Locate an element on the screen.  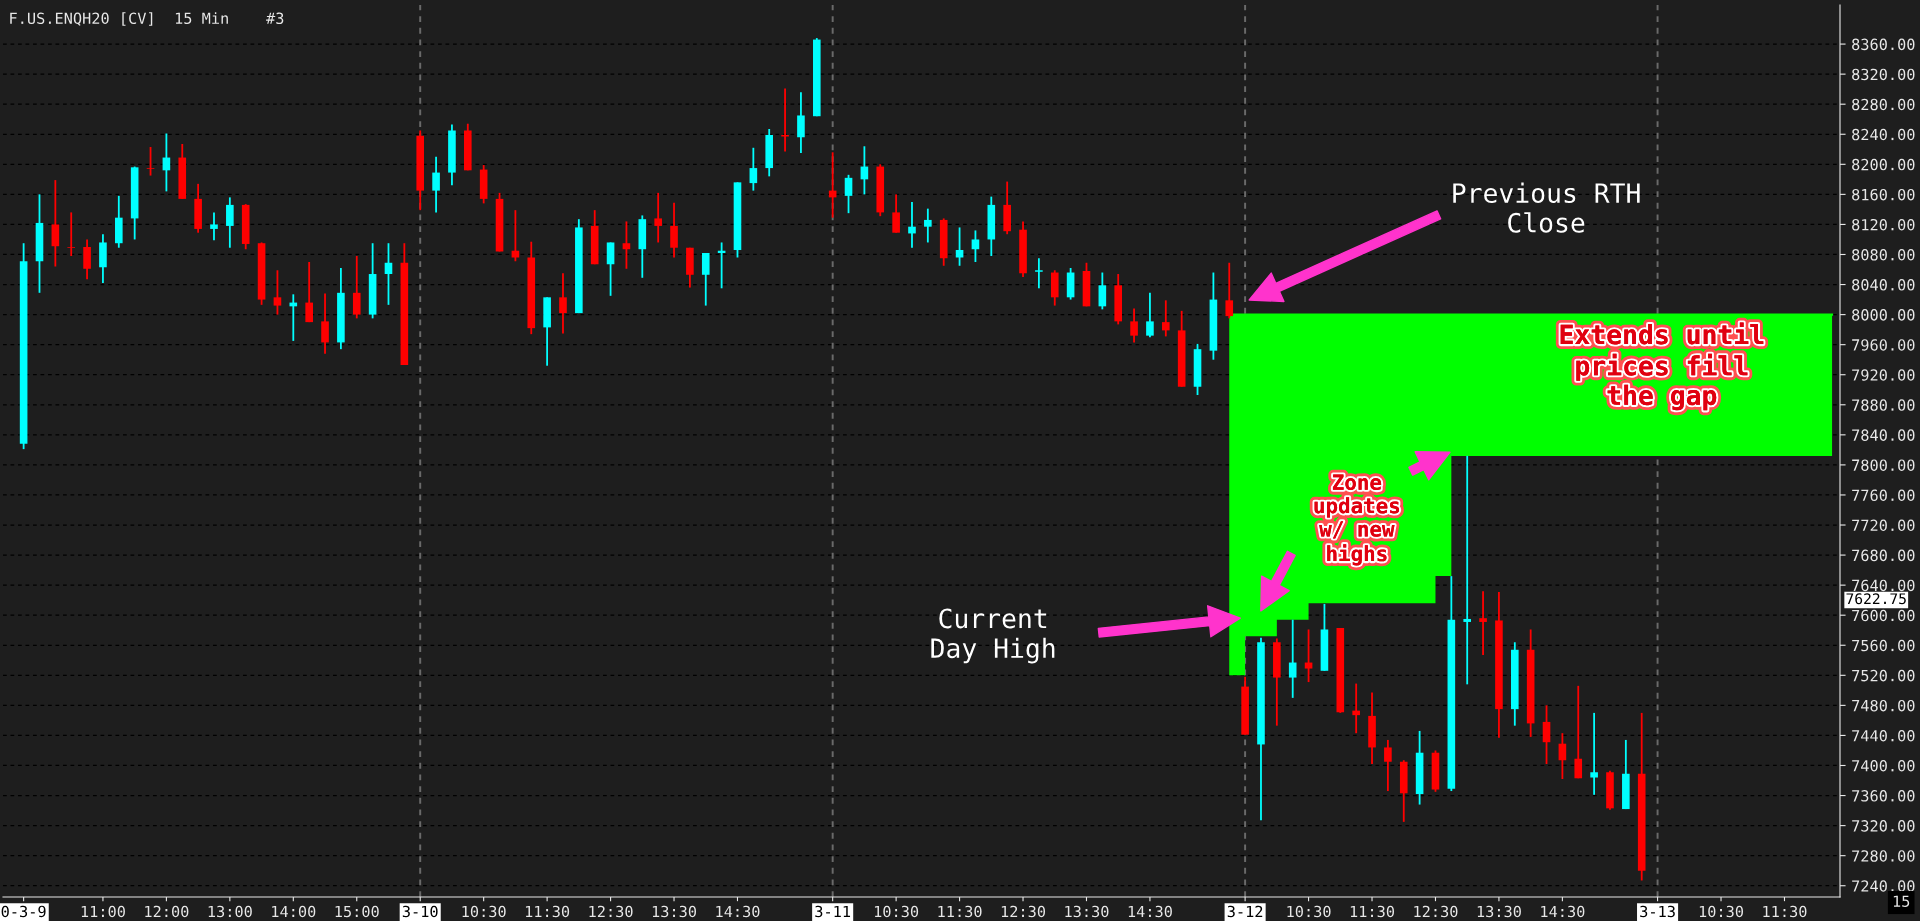
annotation: Previous RTH Close is located at coordinates (1546, 207).